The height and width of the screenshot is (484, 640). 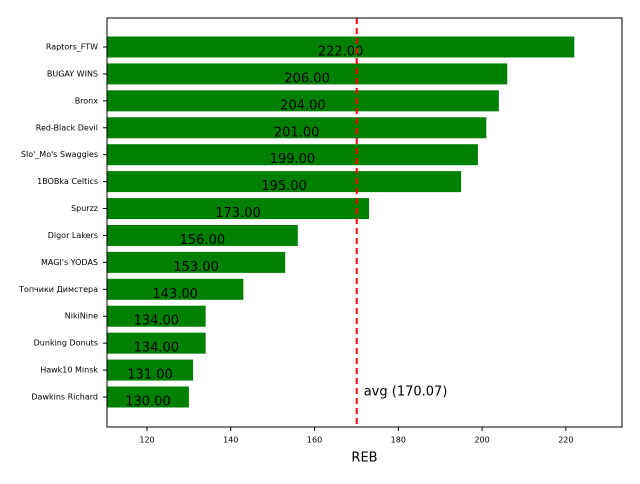 What do you see at coordinates (175, 294) in the screenshot?
I see `value-label: 143.00` at bounding box center [175, 294].